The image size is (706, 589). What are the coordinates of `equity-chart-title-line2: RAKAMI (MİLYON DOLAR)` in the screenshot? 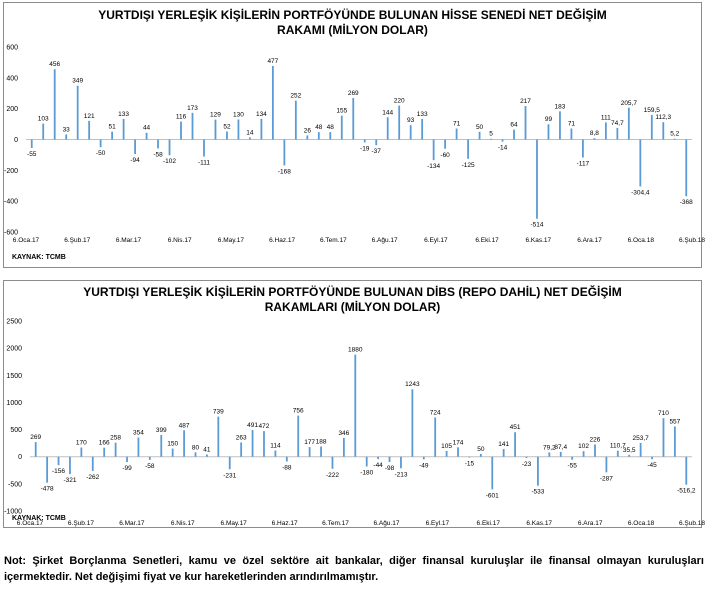 It's located at (352, 30).